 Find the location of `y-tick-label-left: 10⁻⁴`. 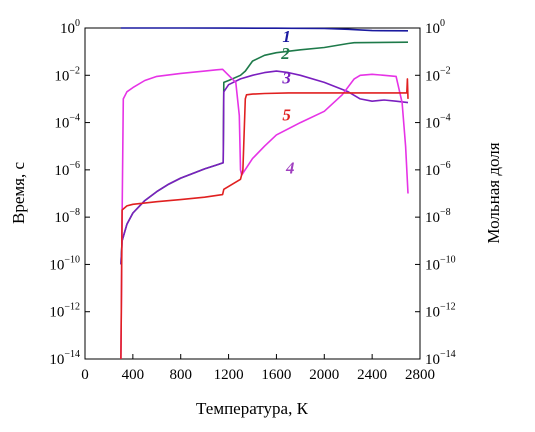

y-tick-label-left: 10⁻⁴ is located at coordinates (67, 122).